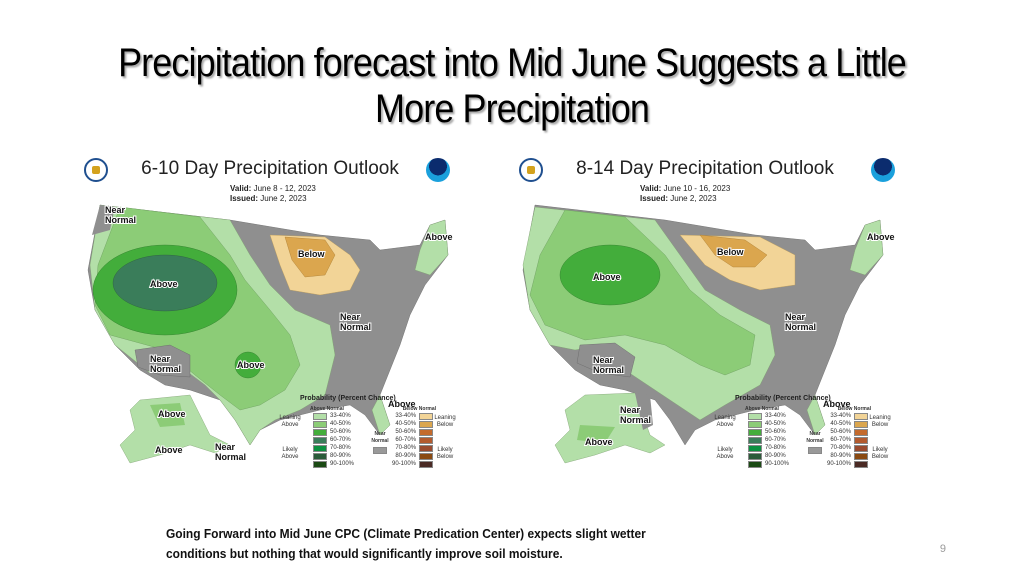  I want to click on legend-row: 33-40%, so click(414, 416).